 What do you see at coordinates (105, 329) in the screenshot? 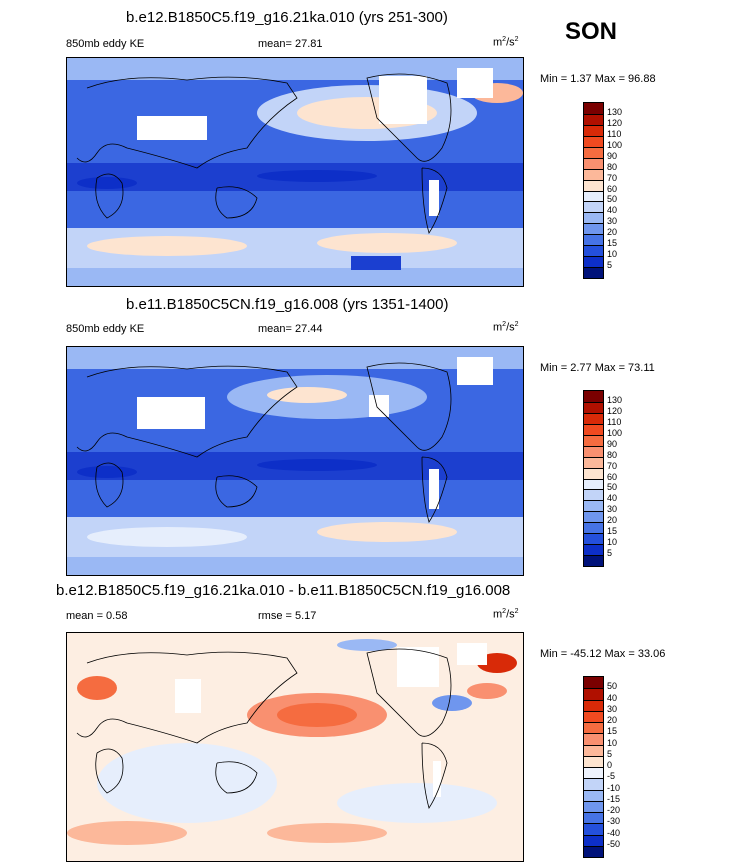
I see `panel2-left-label: 850mb eddy KE` at bounding box center [105, 329].